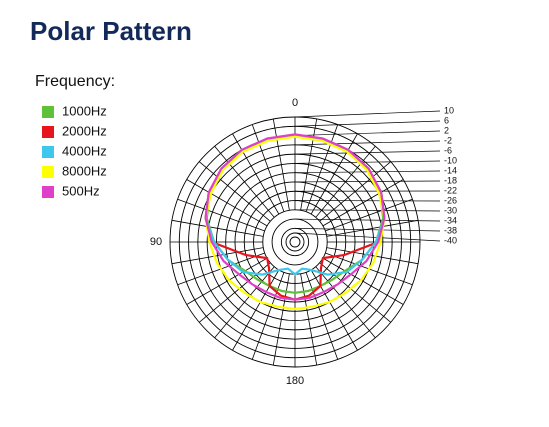 The image size is (549, 427). What do you see at coordinates (446, 120) in the screenshot?
I see `ring-label: 6` at bounding box center [446, 120].